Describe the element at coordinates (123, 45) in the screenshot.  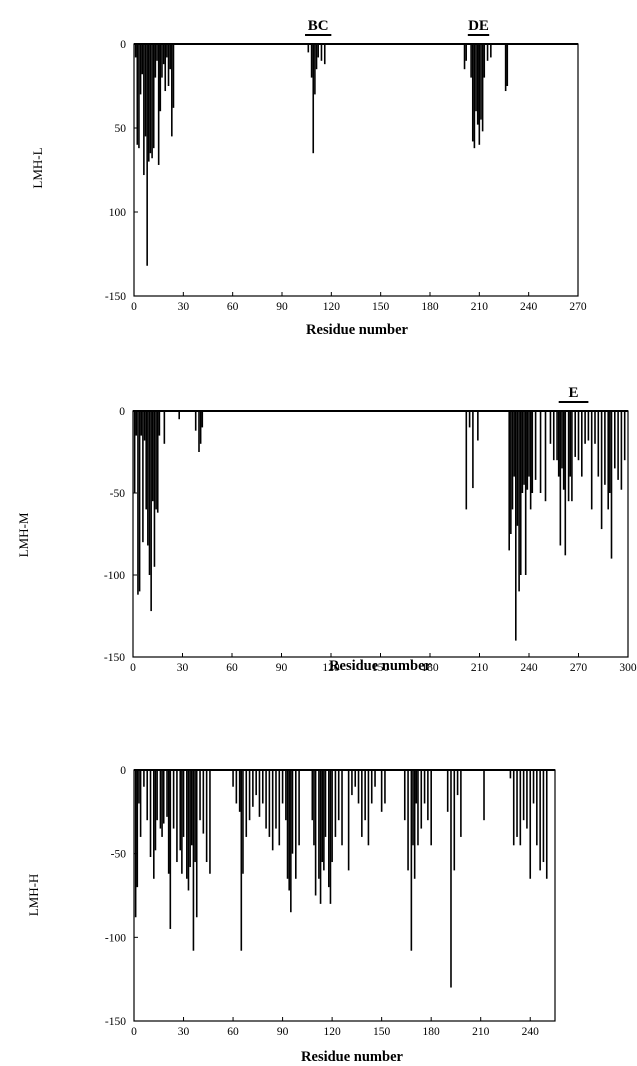
I see `y-tick-label: 0` at that location.